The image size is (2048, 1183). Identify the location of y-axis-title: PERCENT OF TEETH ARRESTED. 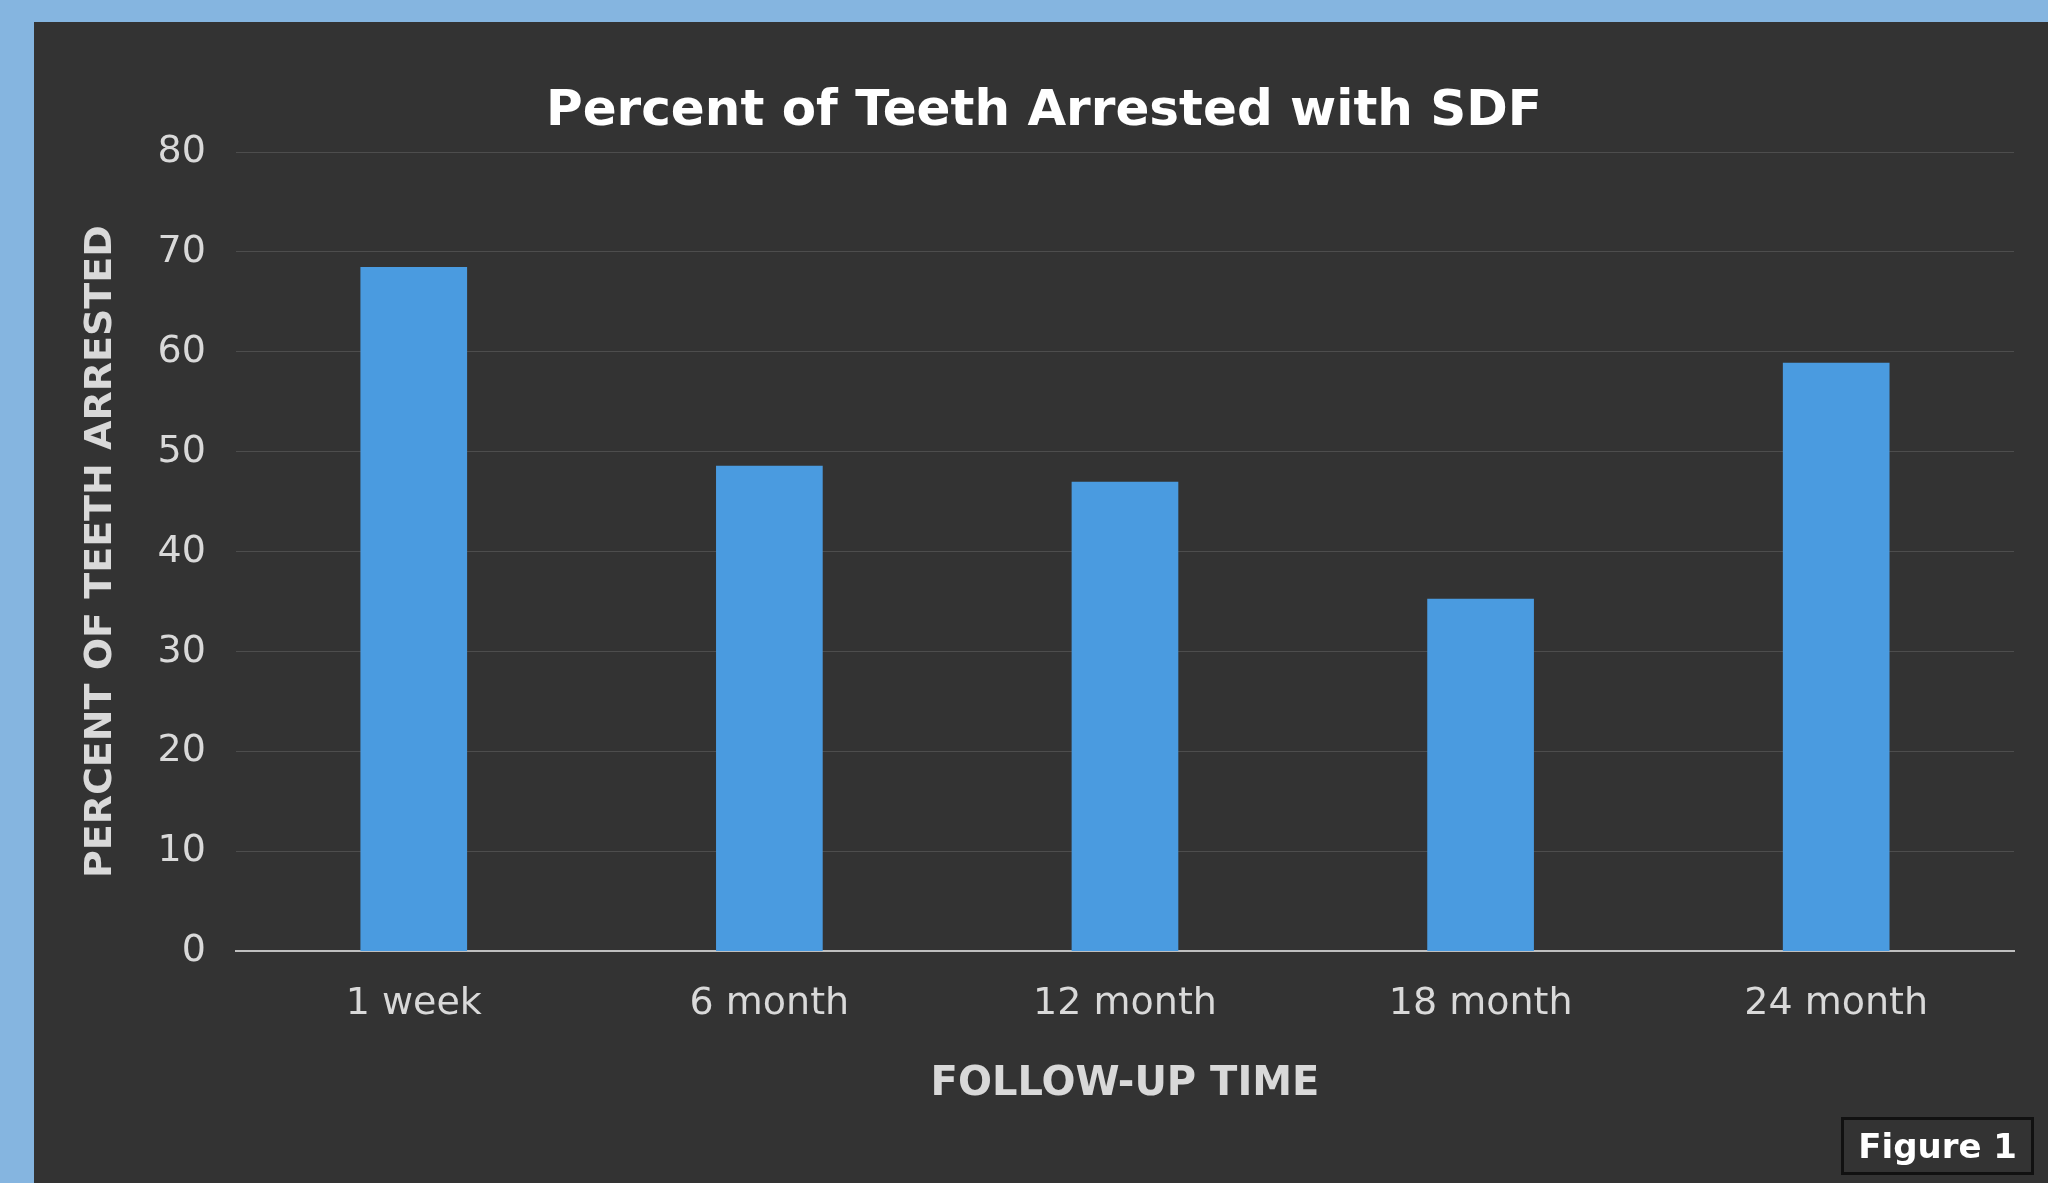
(97, 552).